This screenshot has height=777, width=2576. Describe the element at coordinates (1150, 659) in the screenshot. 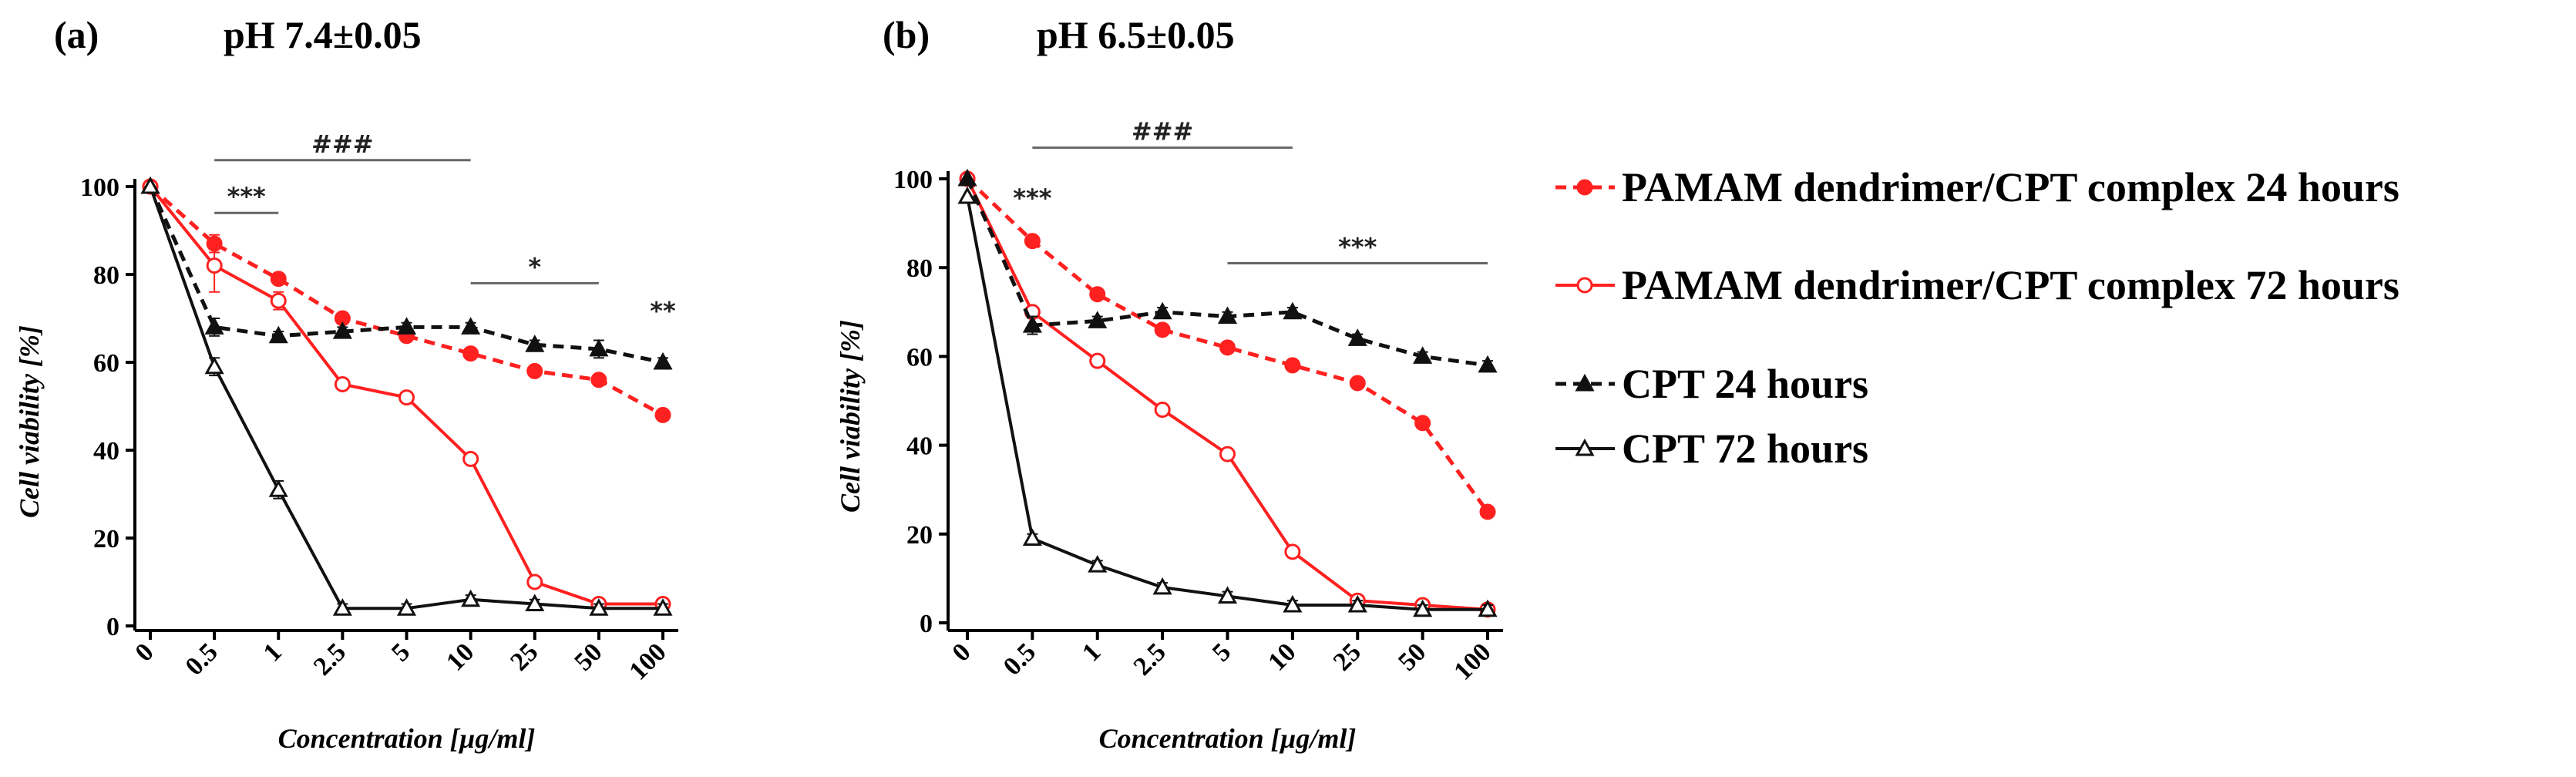

I see `x-tick-label: 2.5` at that location.